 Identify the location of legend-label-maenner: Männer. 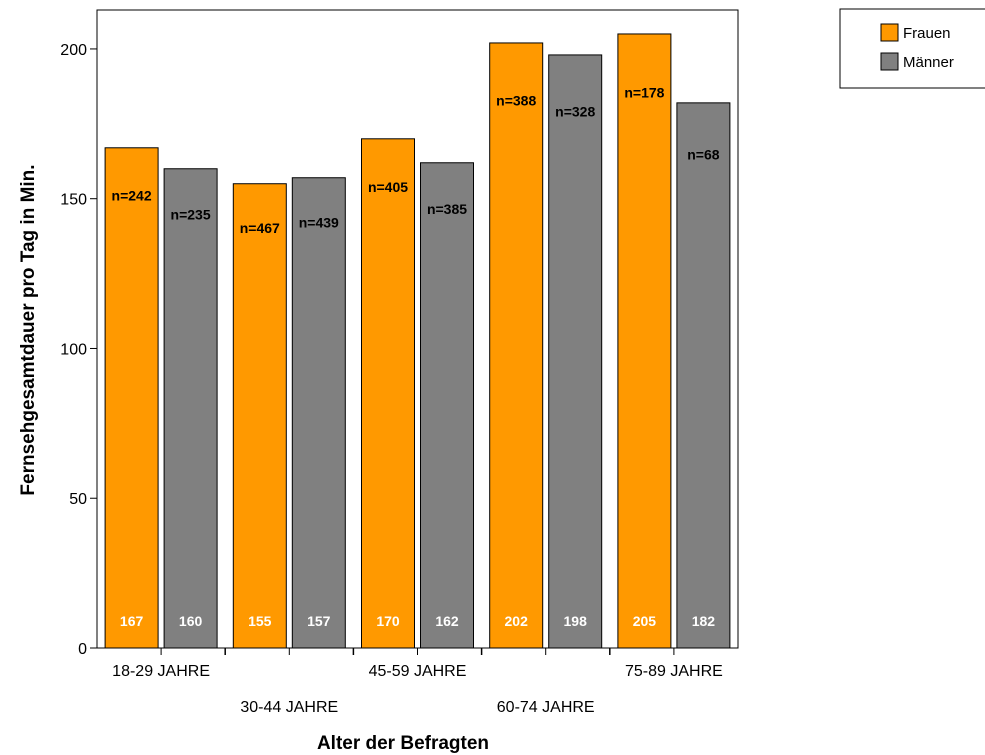
(928, 62).